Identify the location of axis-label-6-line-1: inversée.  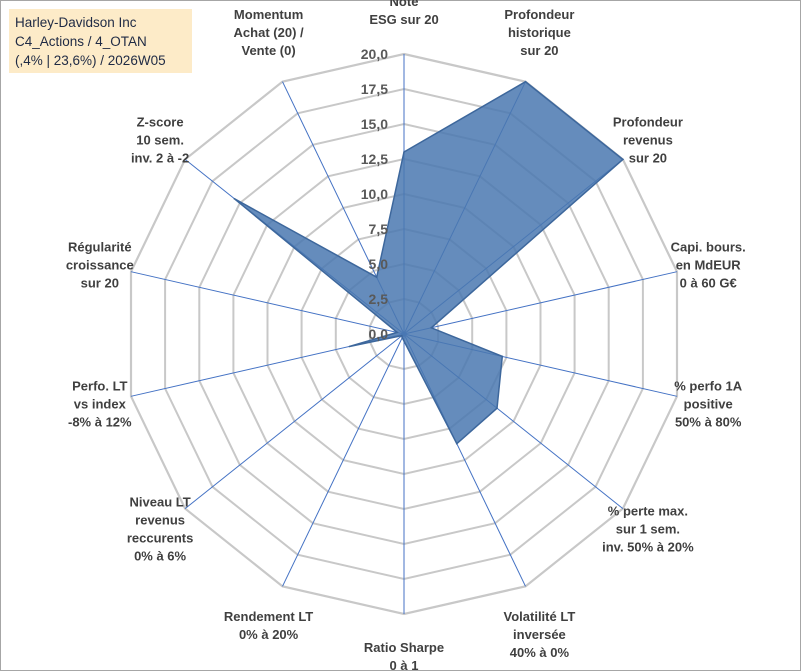
(539, 634).